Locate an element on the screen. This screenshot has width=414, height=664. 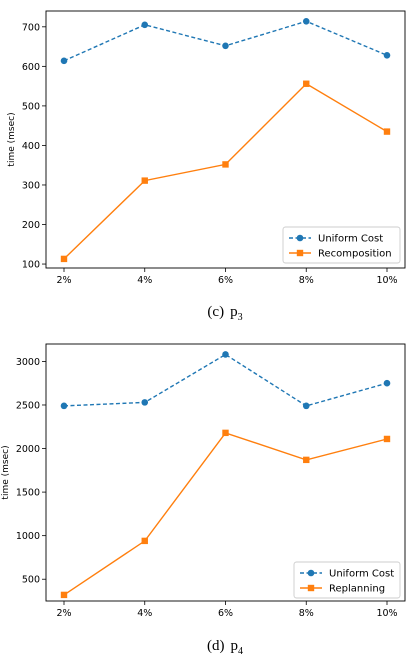
figure-caption: (d) p4 is located at coordinates (225, 647).